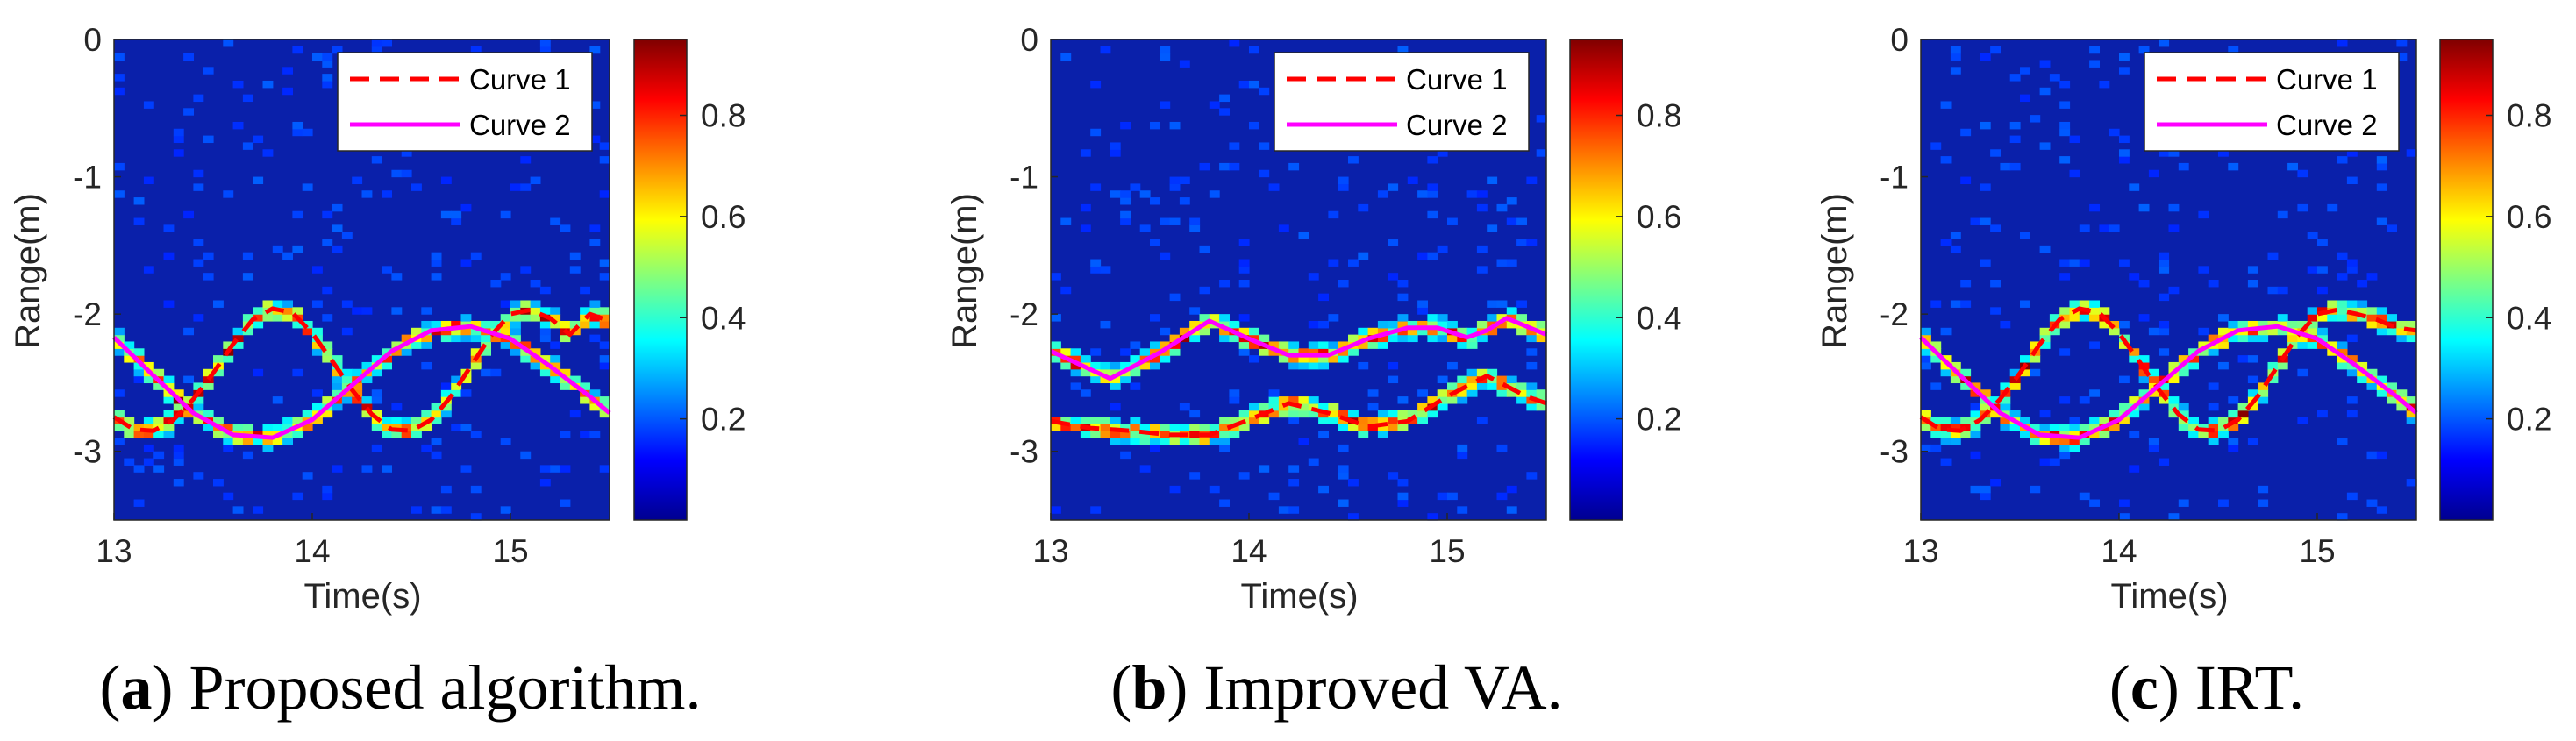 This screenshot has height=741, width=2576. What do you see at coordinates (362, 280) in the screenshot?
I see `axes-frame` at bounding box center [362, 280].